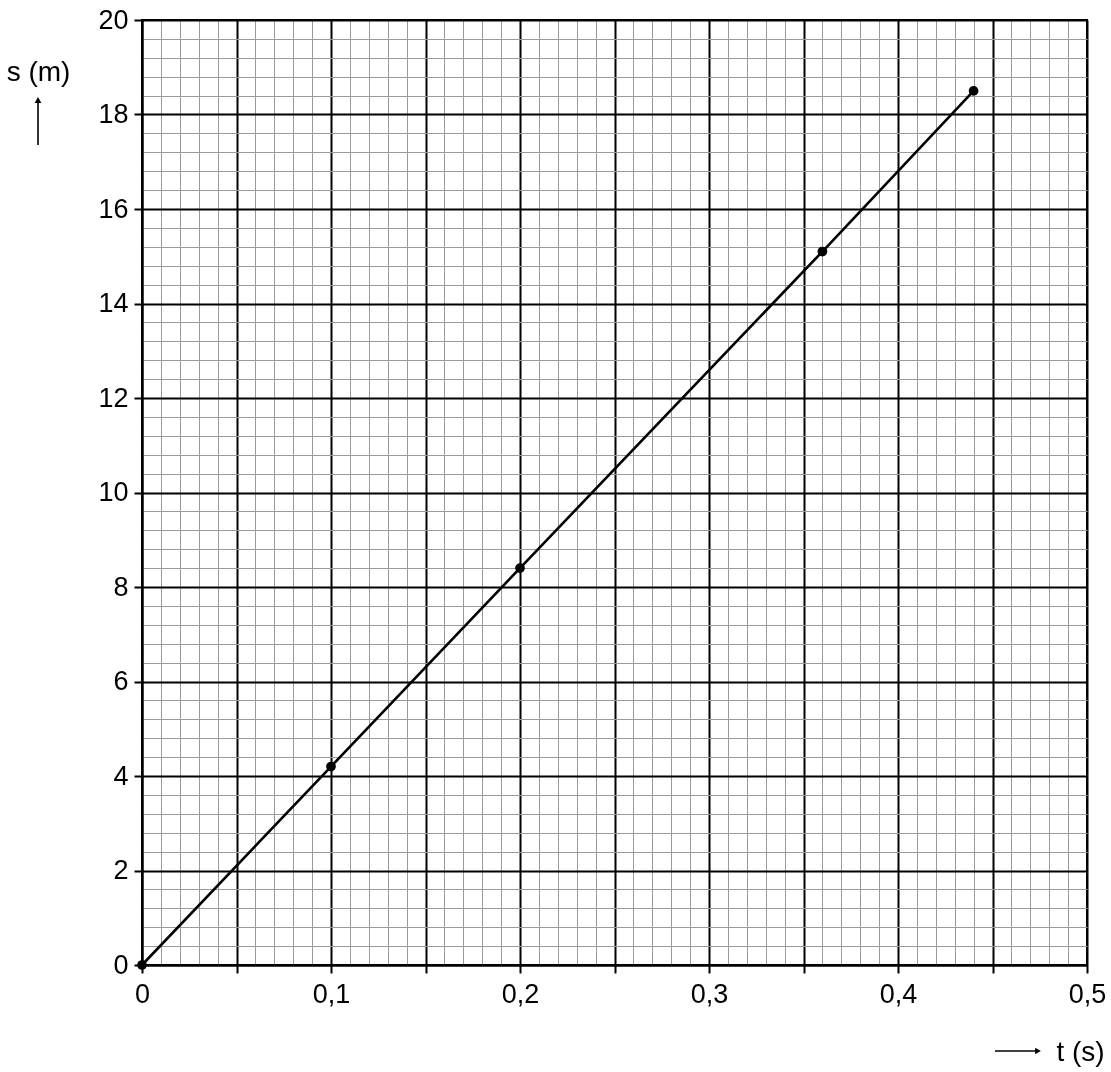 The image size is (1111, 1072). What do you see at coordinates (1080, 1051) in the screenshot?
I see `x-axis-title: t (s)` at bounding box center [1080, 1051].